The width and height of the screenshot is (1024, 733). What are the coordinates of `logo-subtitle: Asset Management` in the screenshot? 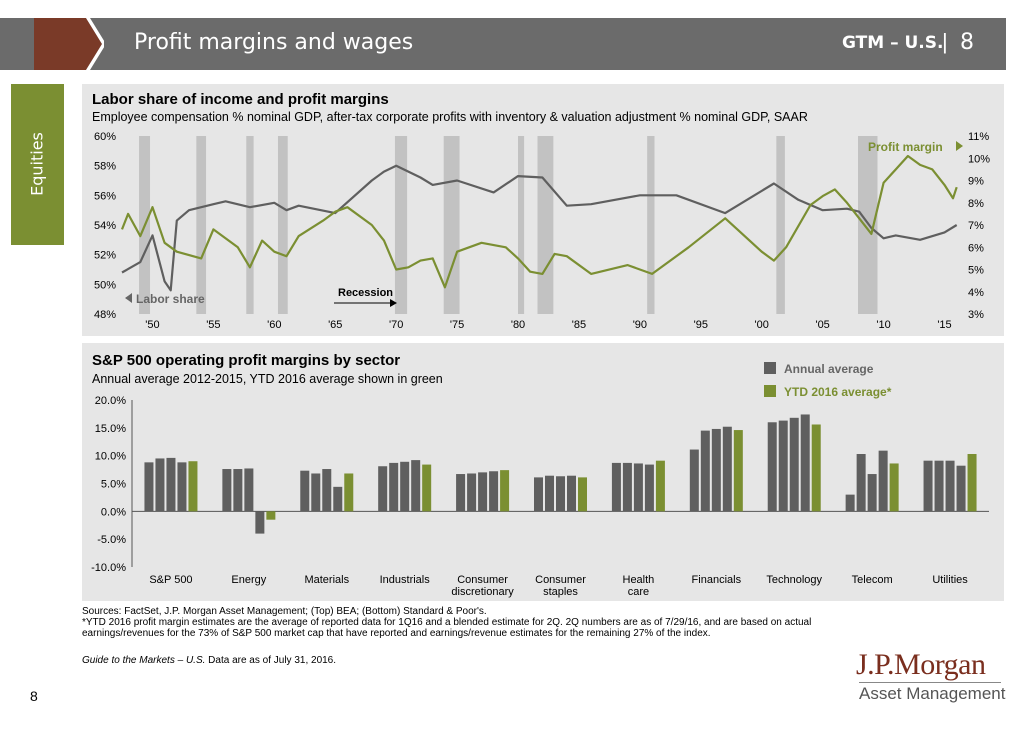 It's located at (932, 693).